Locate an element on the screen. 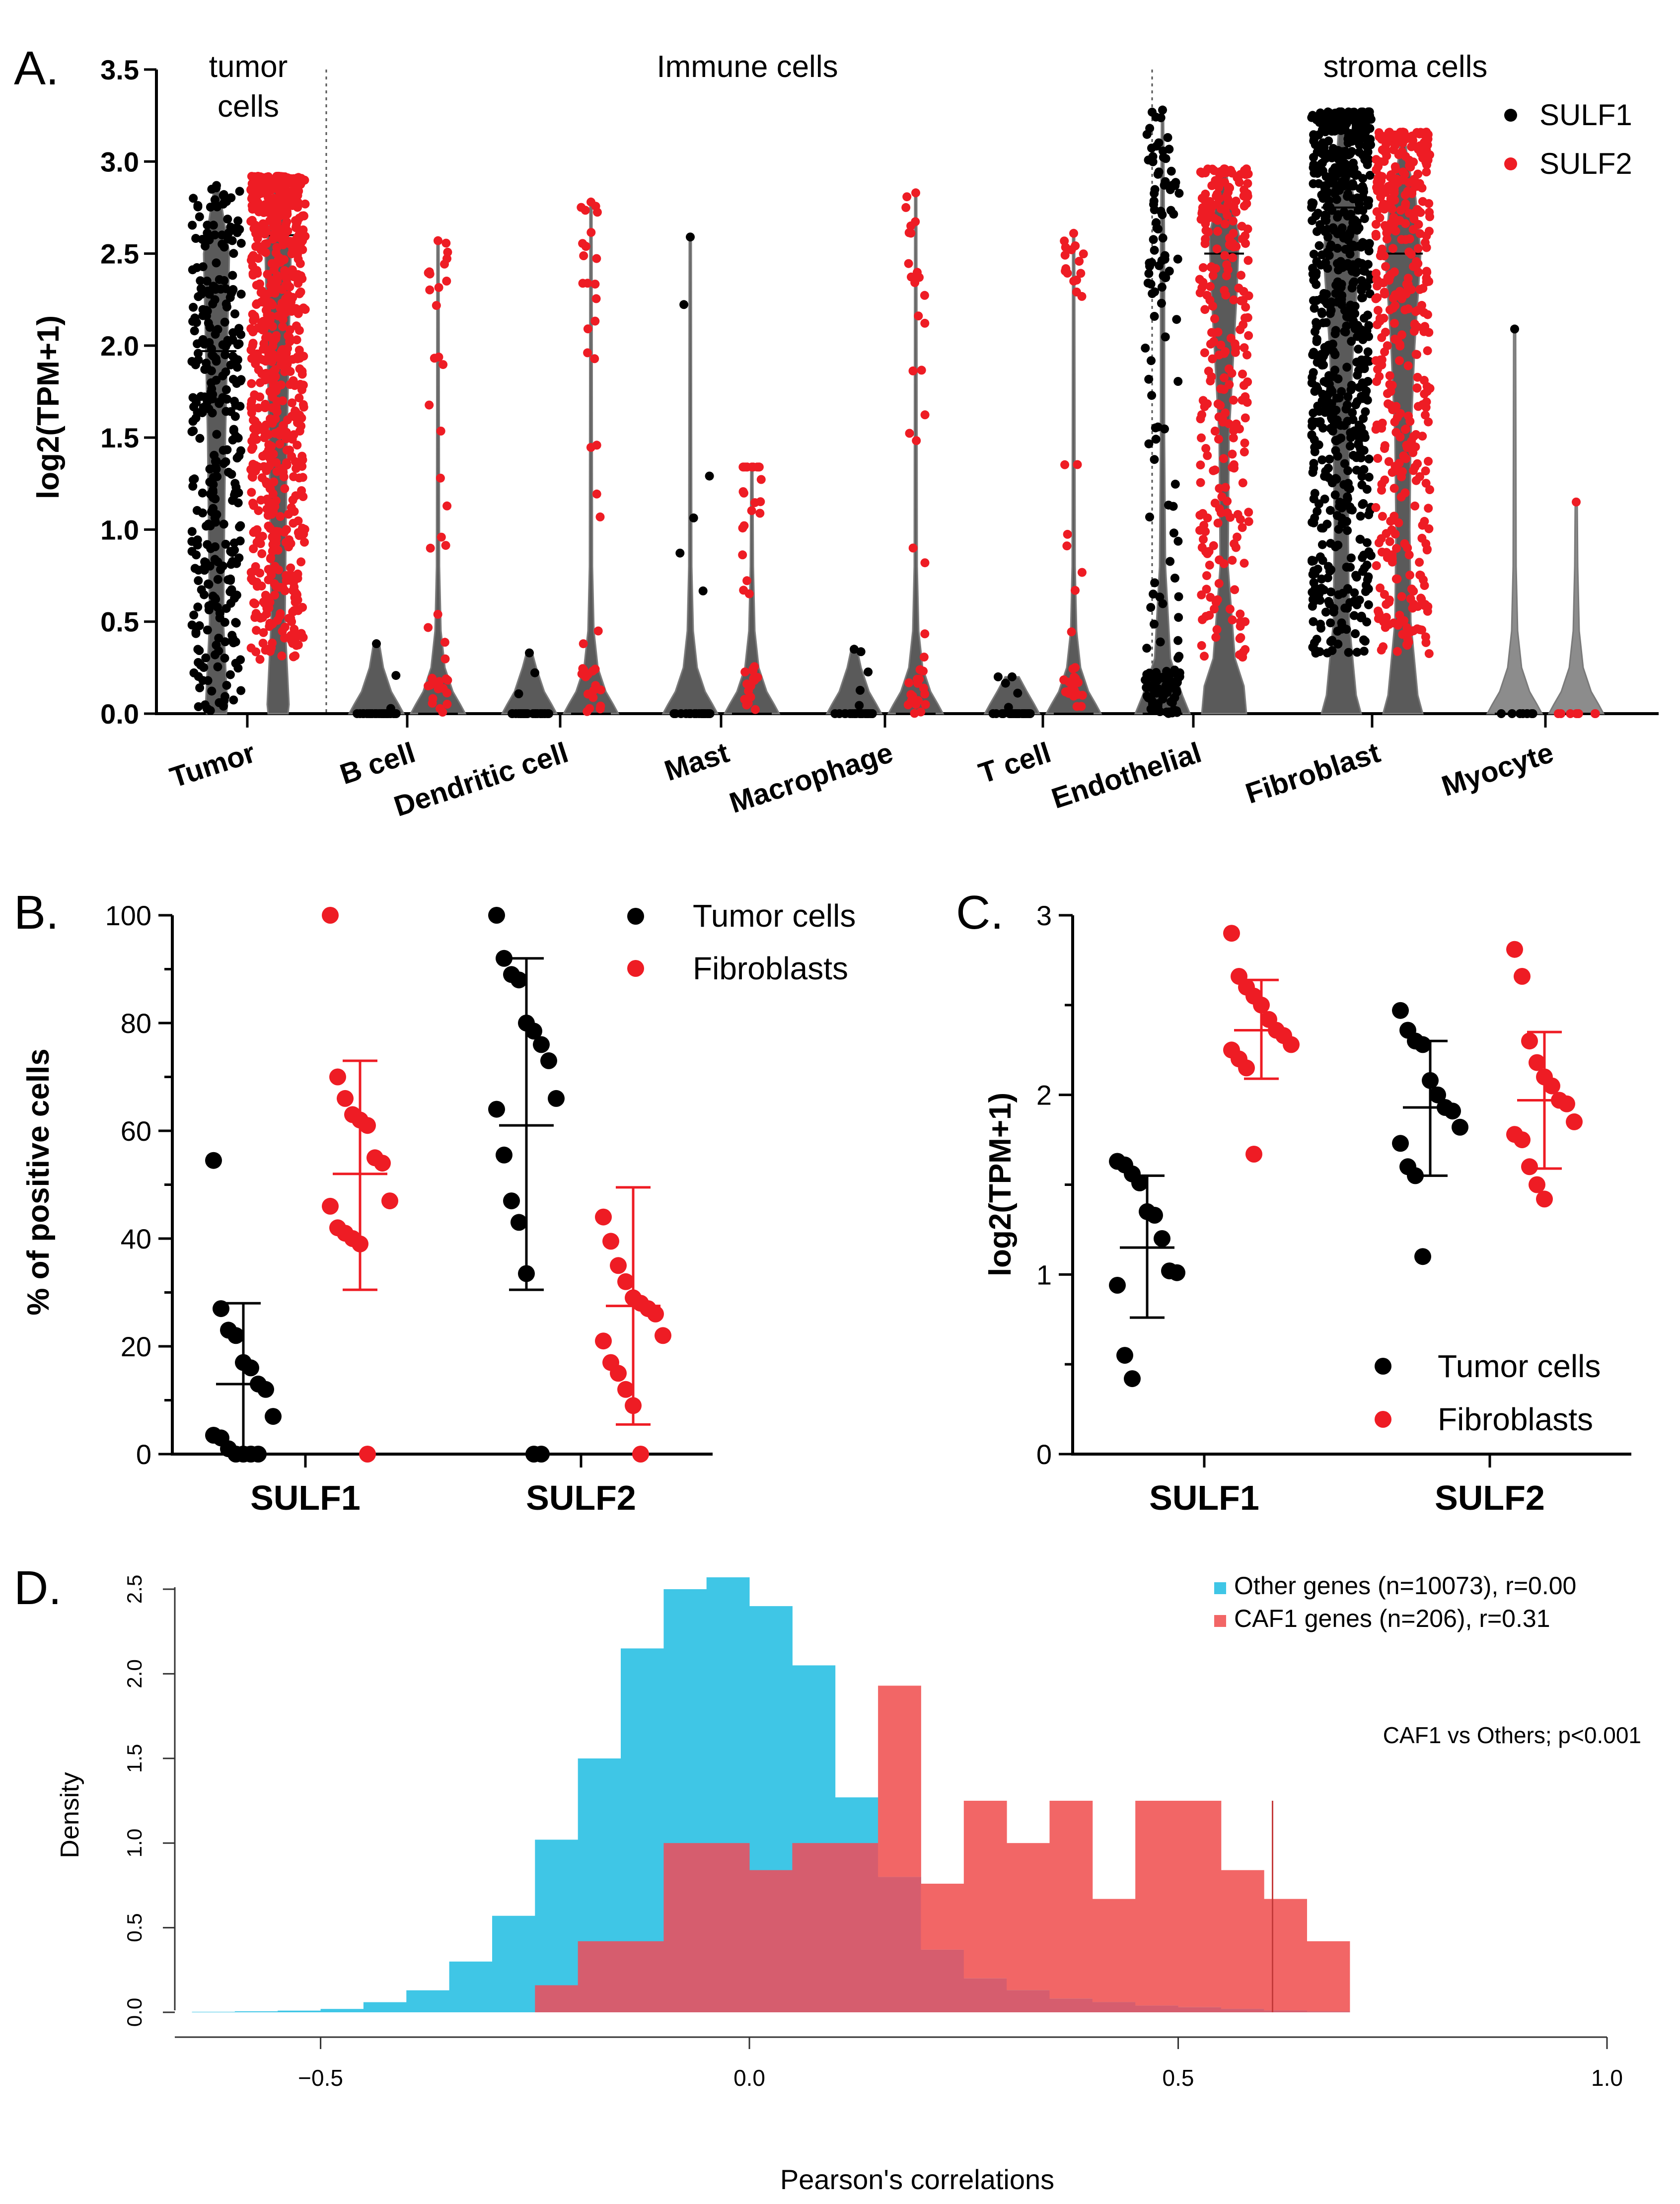 The width and height of the screenshot is (1680, 2204). other-genes-bar is located at coordinates (299, 2011).